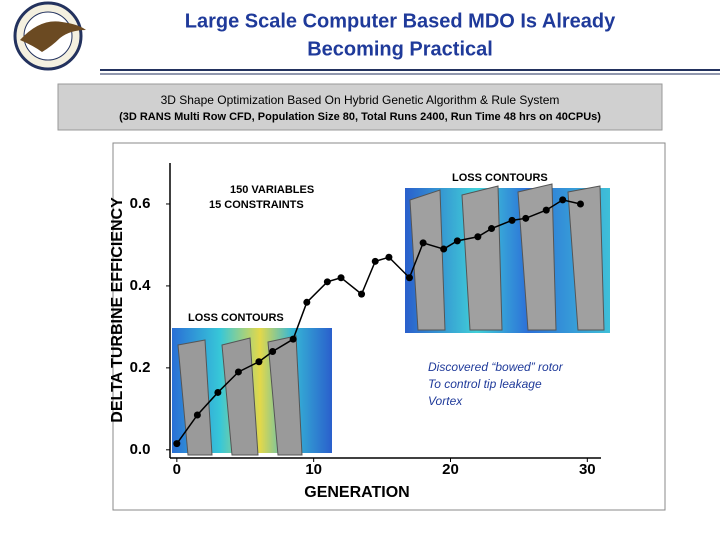  I want to click on slide-title: Becoming Practical, so click(400, 49).